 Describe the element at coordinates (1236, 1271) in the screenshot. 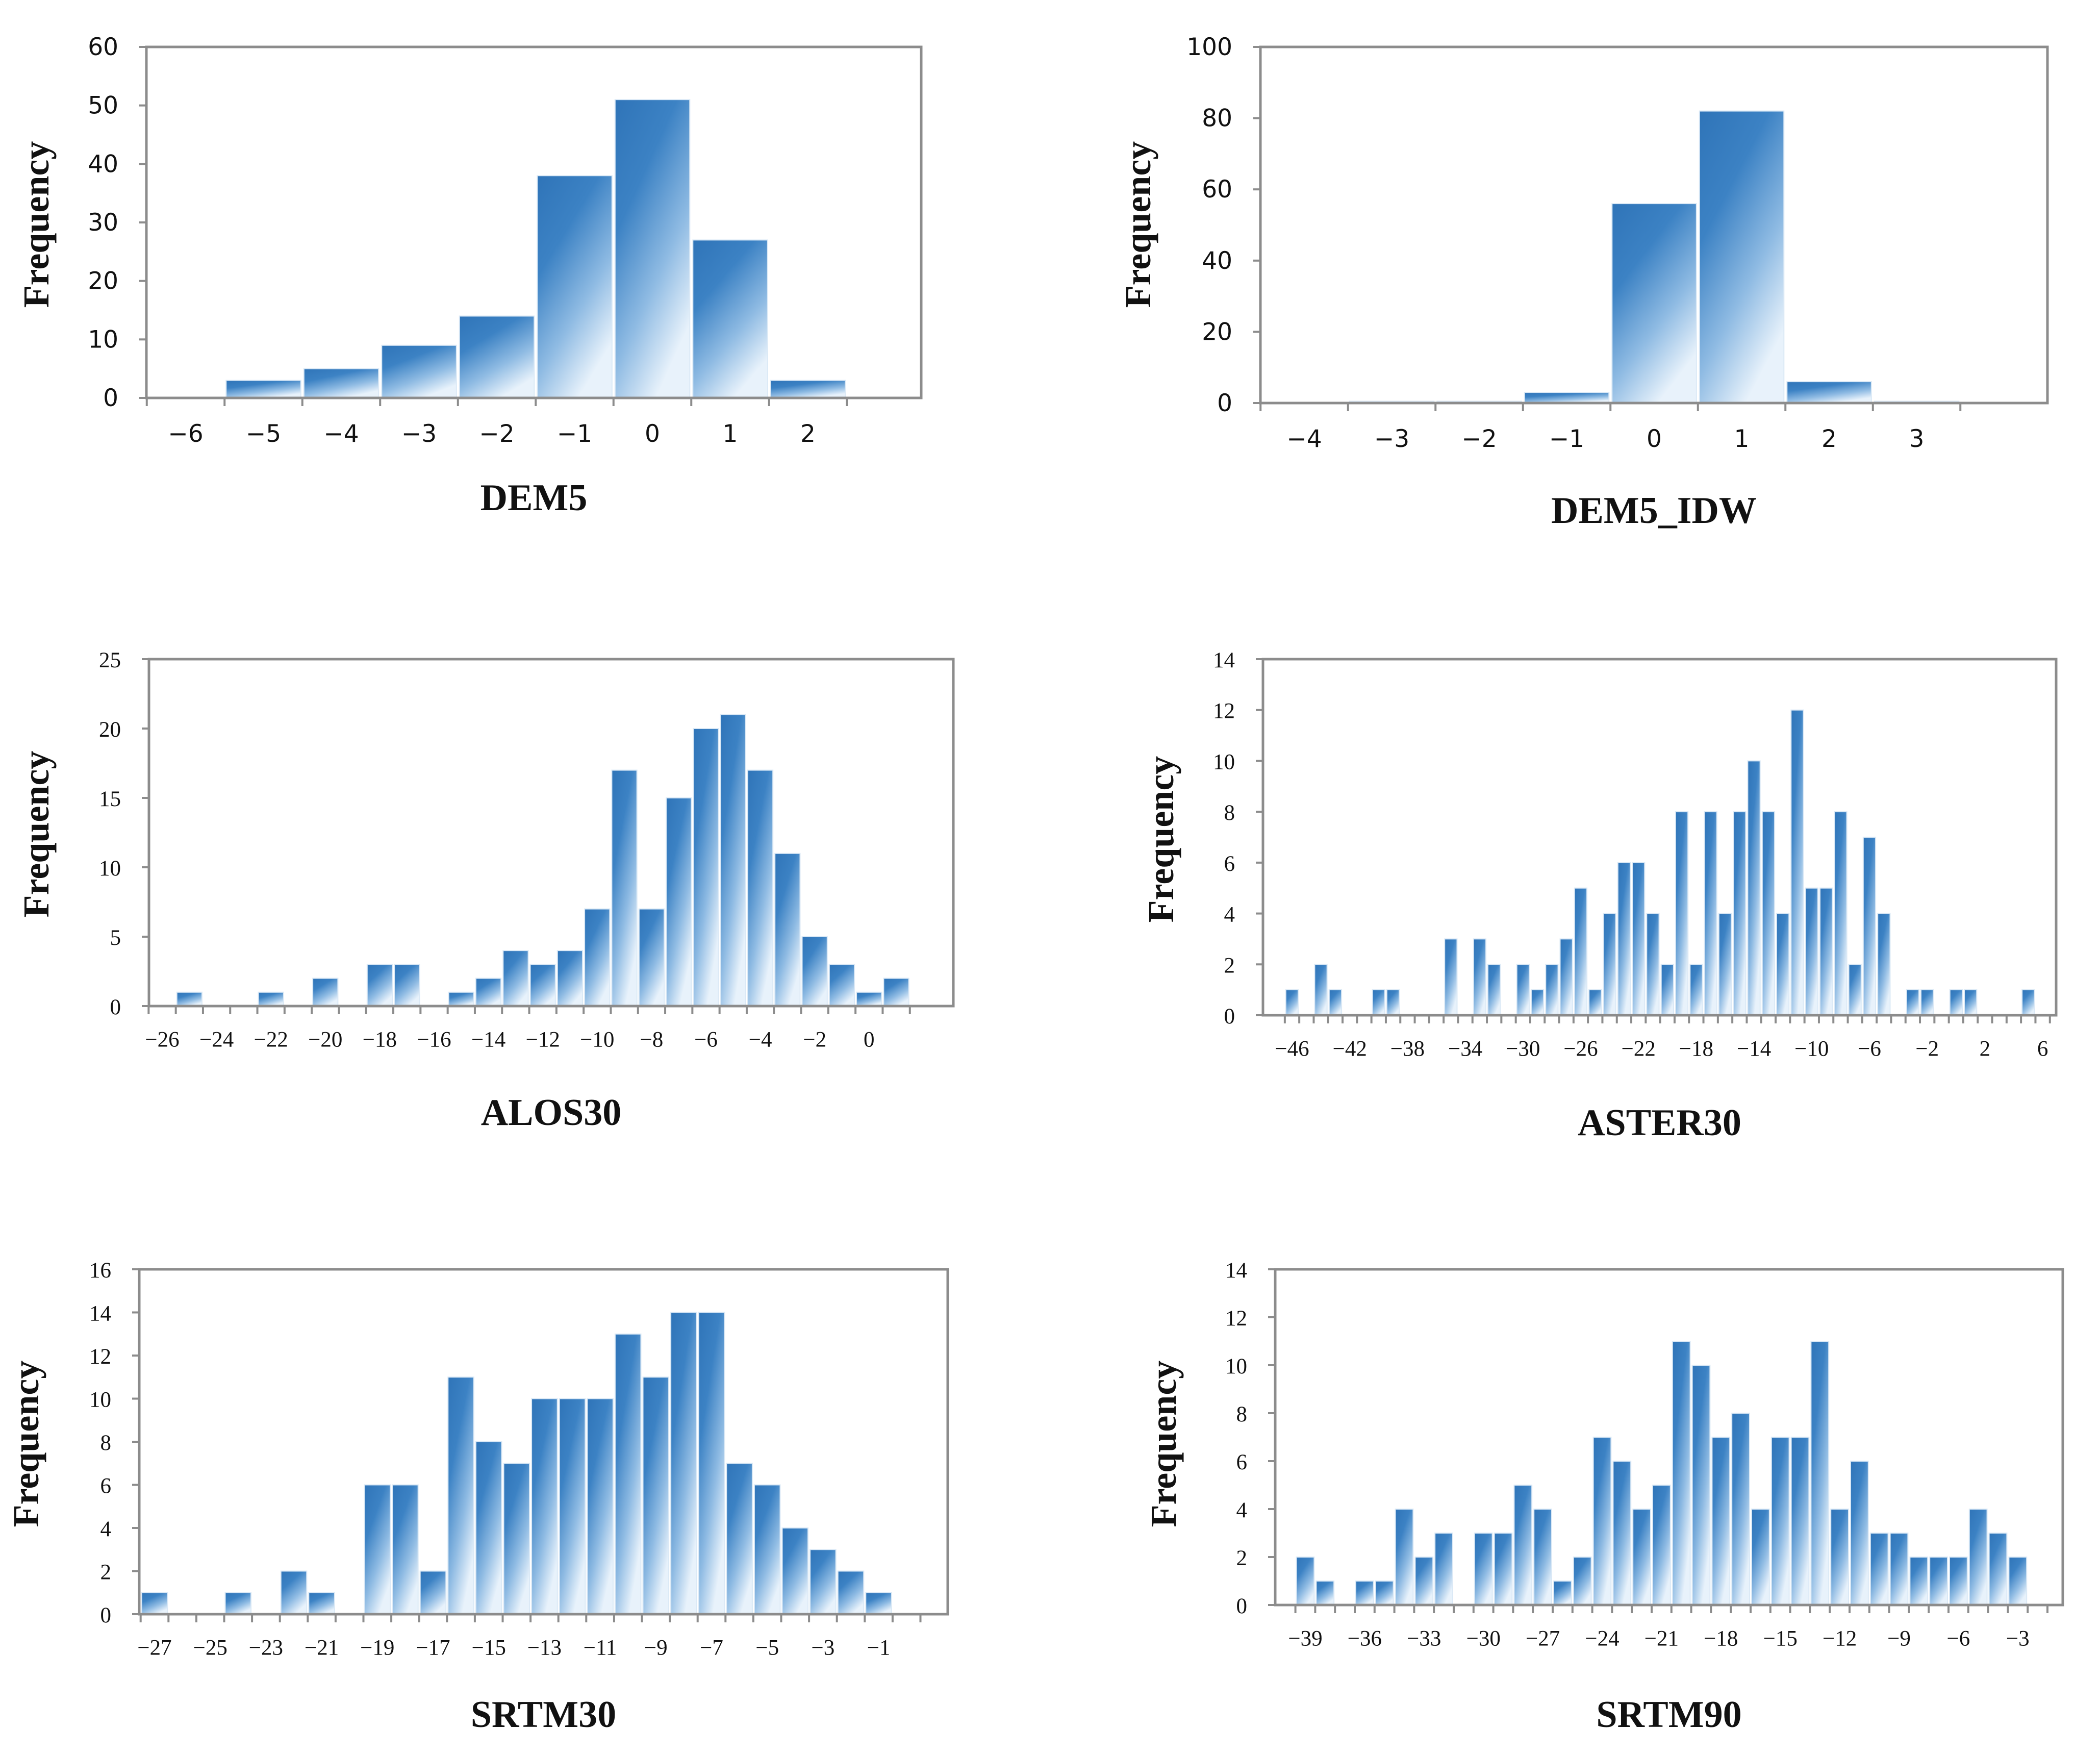

I see `y-tick-label: 14` at that location.